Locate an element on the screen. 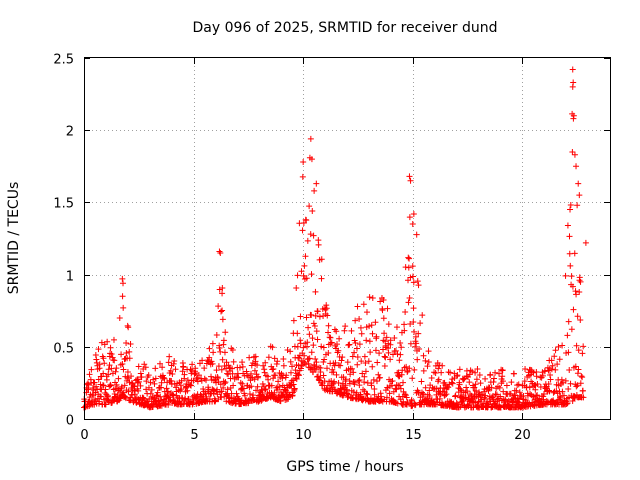  x-tick-label: 5 is located at coordinates (194, 435).